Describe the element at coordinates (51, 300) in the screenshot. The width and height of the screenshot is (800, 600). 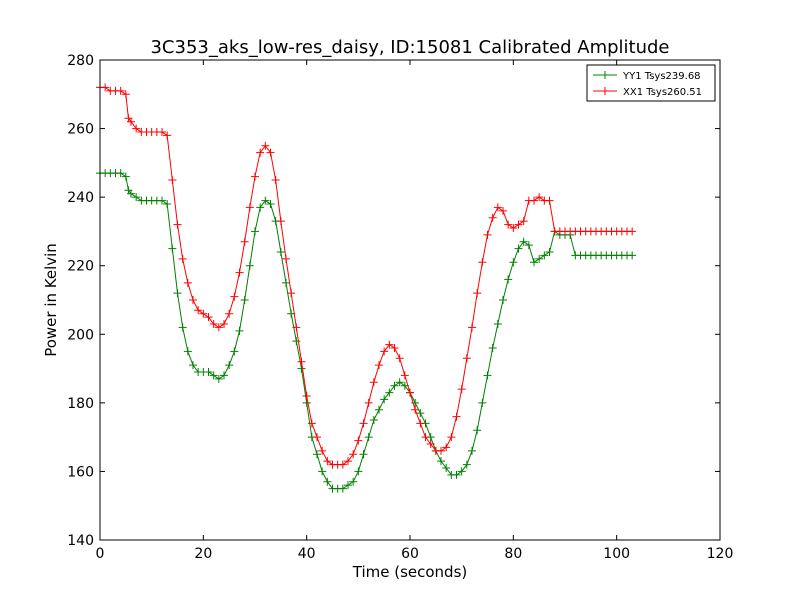
I see `y-axis-label: Power in Kelvin` at that location.